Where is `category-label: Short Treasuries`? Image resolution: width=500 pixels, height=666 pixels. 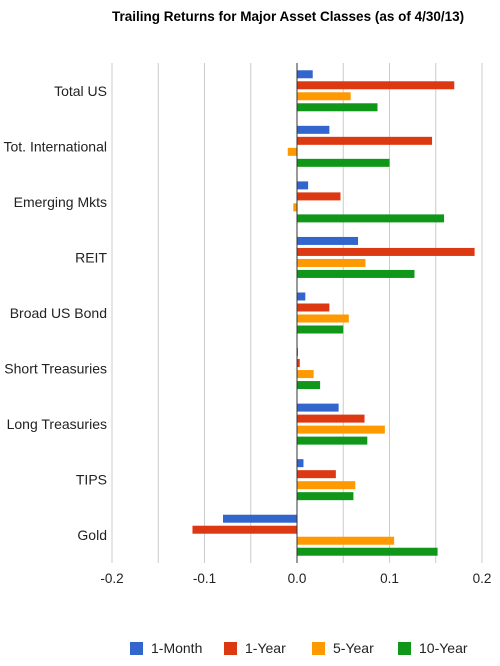 category-label: Short Treasuries is located at coordinates (55, 369).